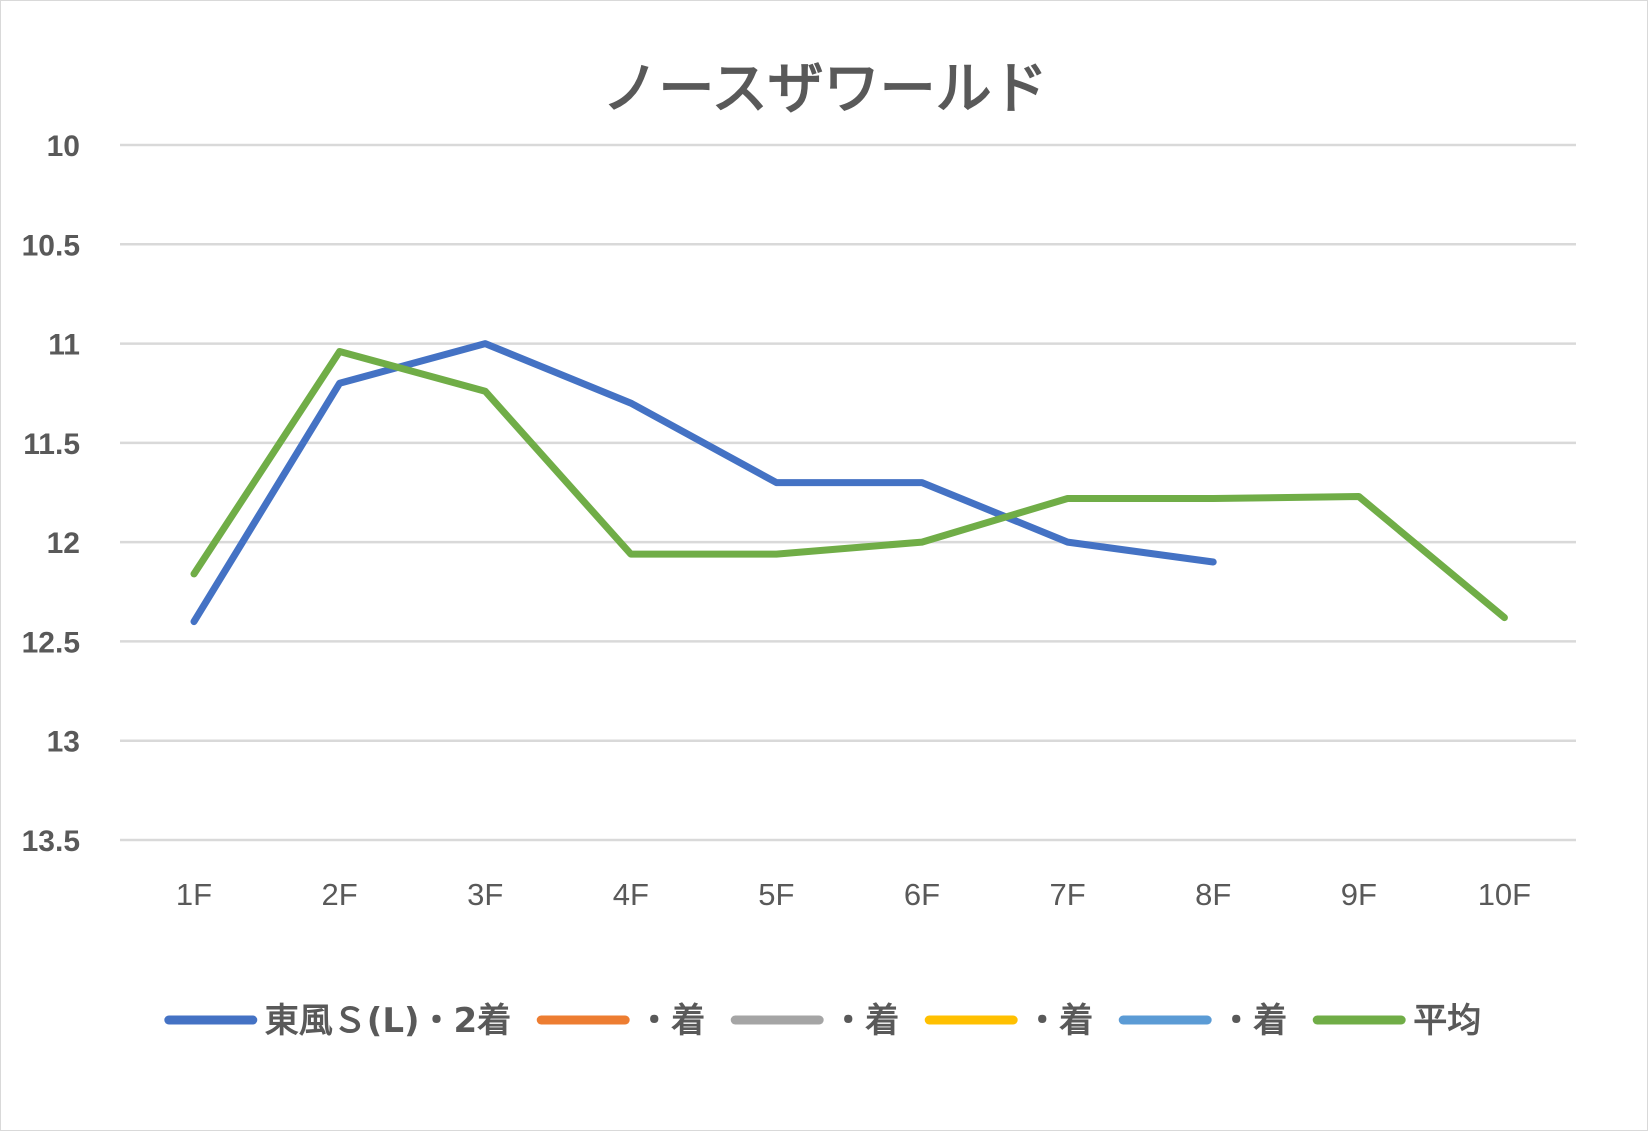  What do you see at coordinates (63, 146) in the screenshot?
I see `y-tick-label: 10` at bounding box center [63, 146].